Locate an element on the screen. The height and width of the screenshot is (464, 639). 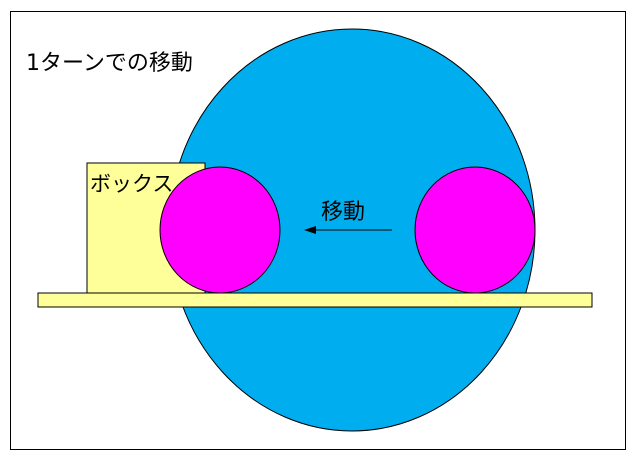
move-label: 移動 is located at coordinates (343, 212).